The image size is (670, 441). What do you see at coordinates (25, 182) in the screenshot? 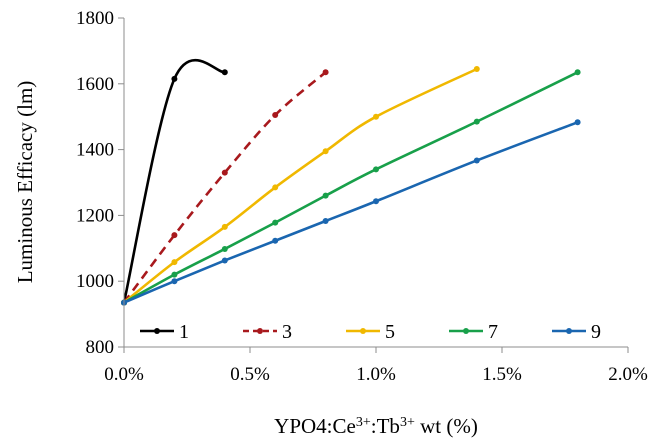
I see `y-axis-title: Luminous Efficacy (lm)` at bounding box center [25, 182].